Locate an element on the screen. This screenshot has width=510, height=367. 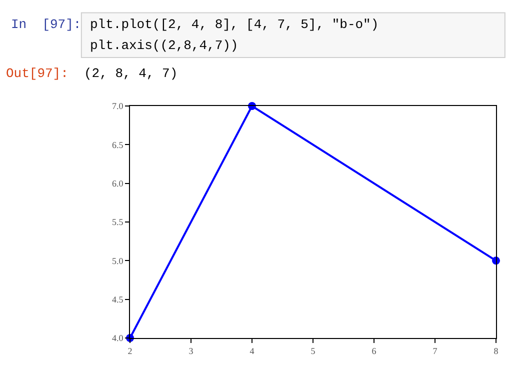
x-tick-label: 8 is located at coordinates (496, 351).